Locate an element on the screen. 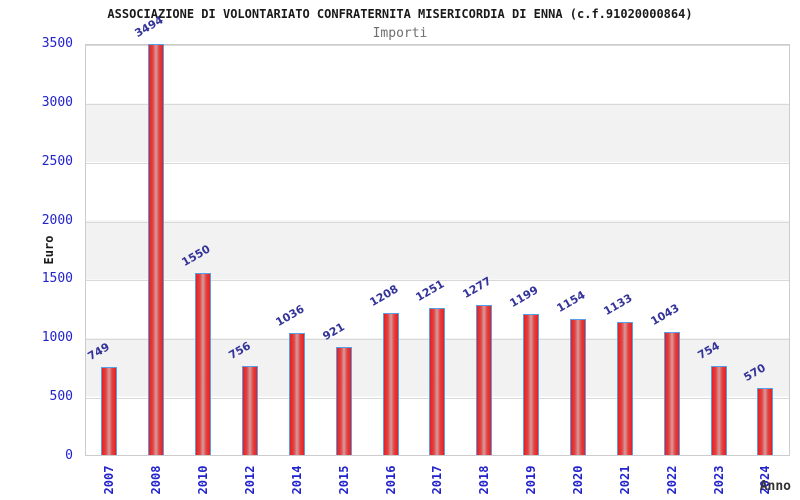 Image resolution: width=800 pixels, height=500 pixels. x-tick-label: 2023 is located at coordinates (718, 480).